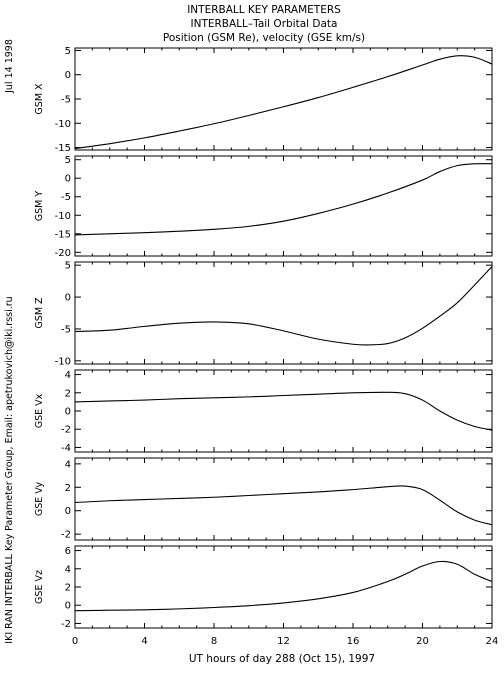  What do you see at coordinates (492, 641) in the screenshot?
I see `x-tick-label: 24` at bounding box center [492, 641].